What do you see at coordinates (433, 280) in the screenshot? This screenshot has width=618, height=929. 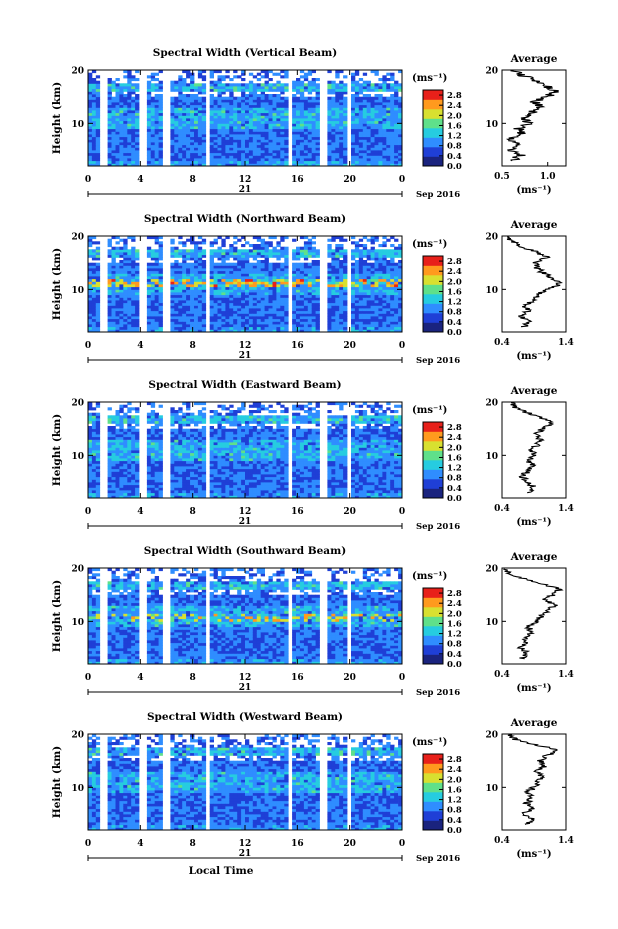 I see `colorbar-swatch` at bounding box center [433, 280].